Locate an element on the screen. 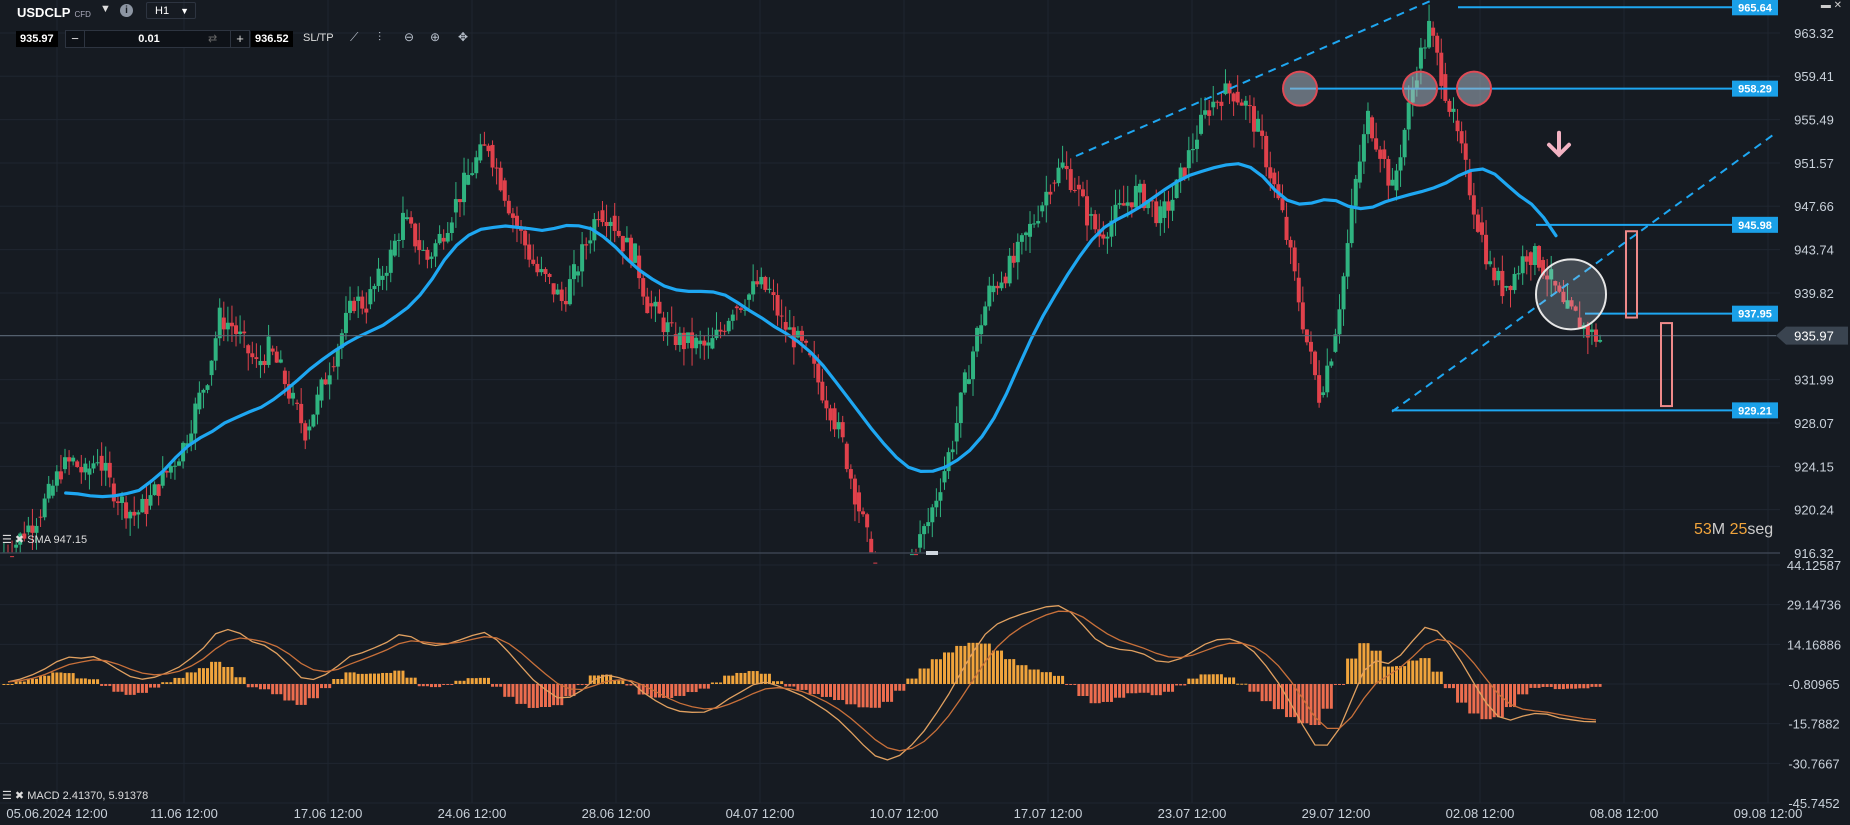 Image resolution: width=1850 pixels, height=825 pixels. bid-price: 935.97 is located at coordinates (37, 39).